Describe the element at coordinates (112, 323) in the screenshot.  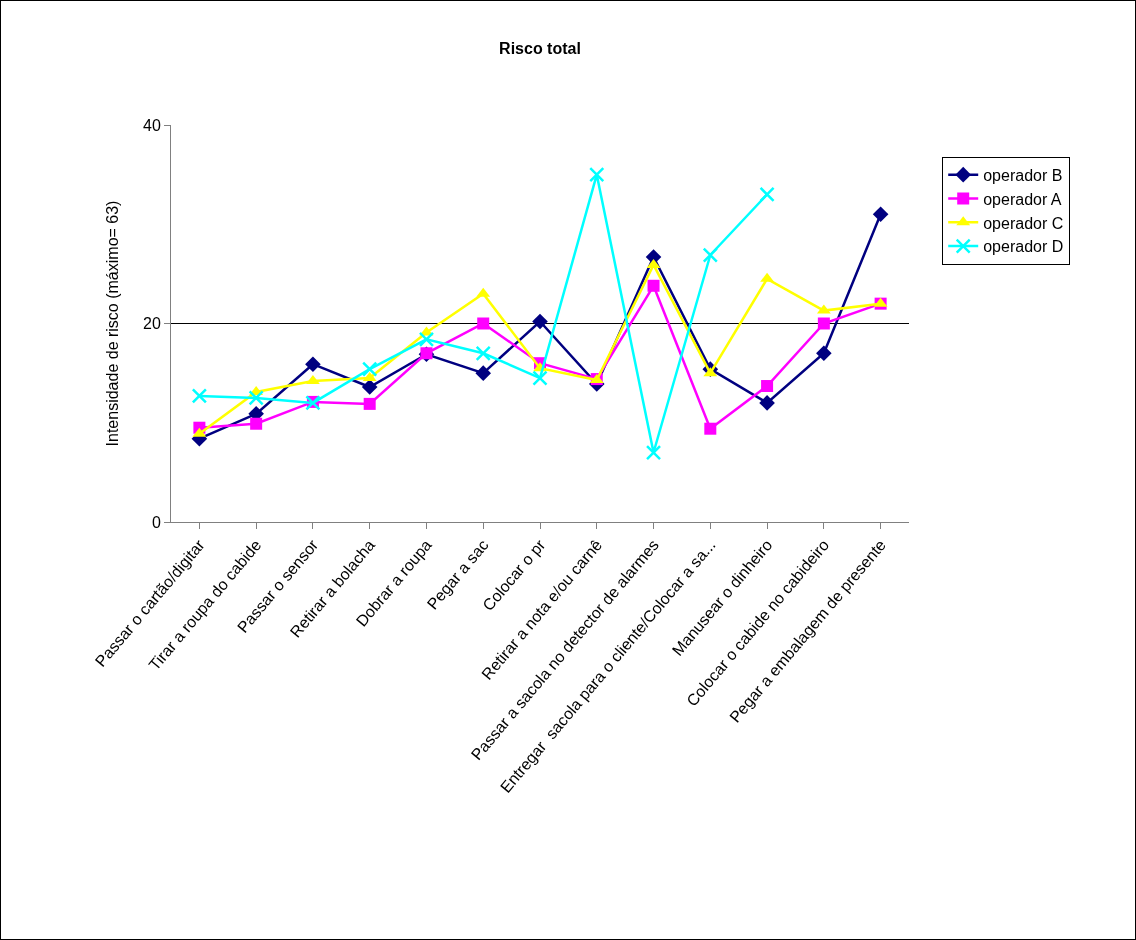
I see `y-axis-title: Intensidade de risco (máximo= 63)` at that location.